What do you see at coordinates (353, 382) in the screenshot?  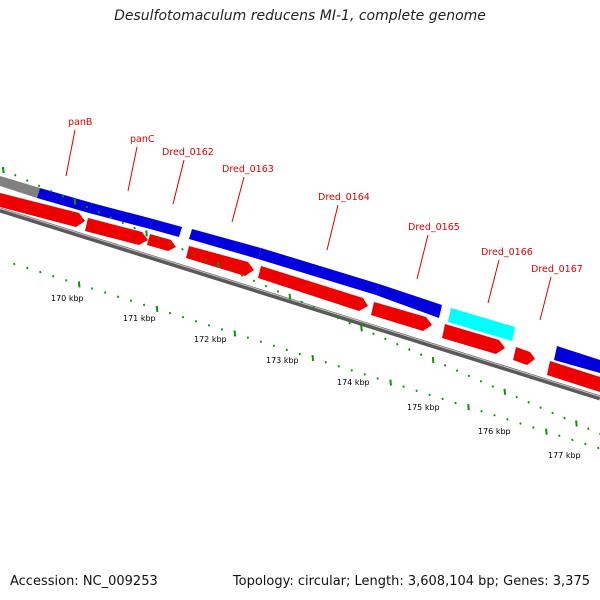 I see `kbp-label: 174 kbp` at bounding box center [353, 382].